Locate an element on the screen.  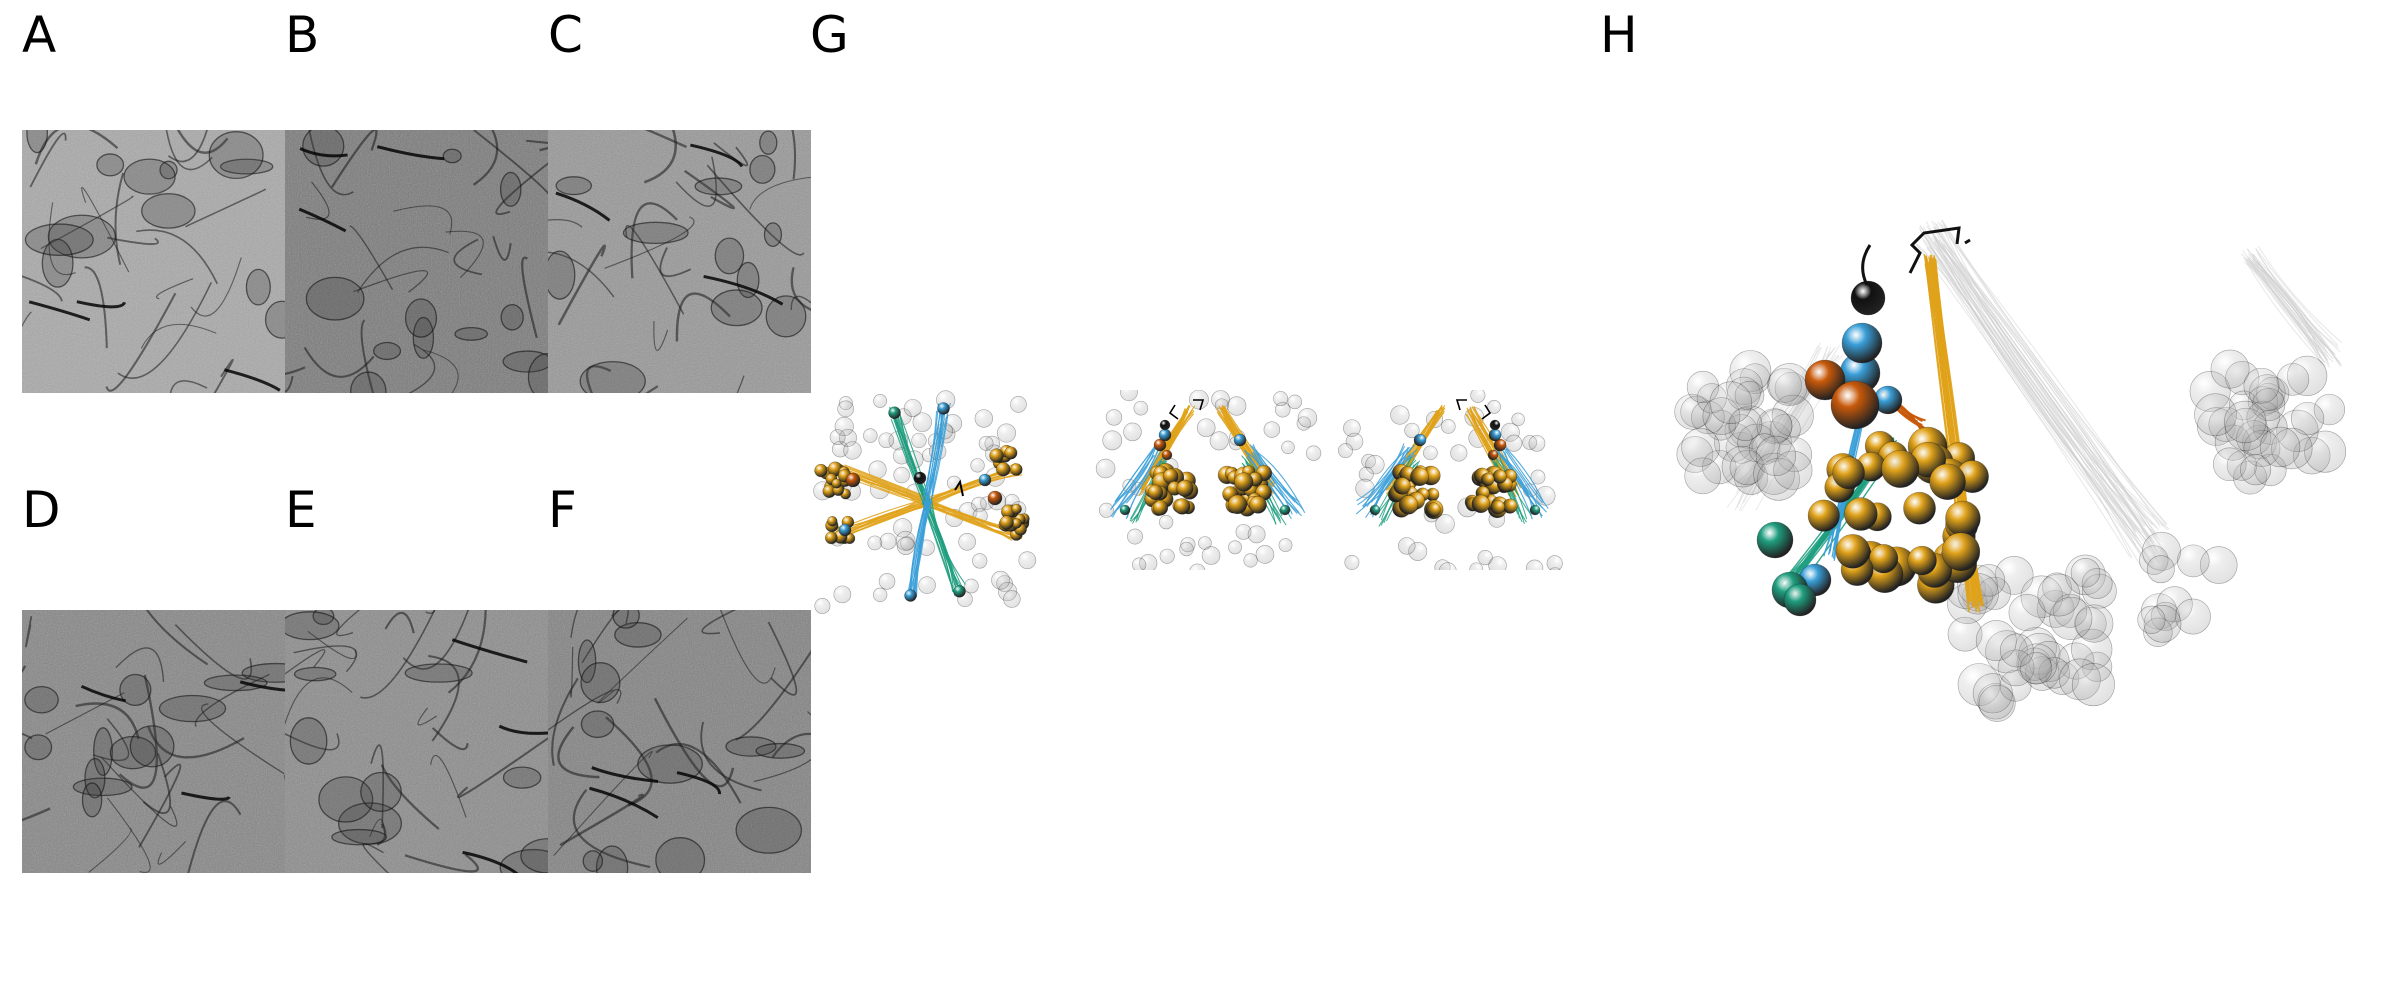
em-image-f is located at coordinates (679, 741).